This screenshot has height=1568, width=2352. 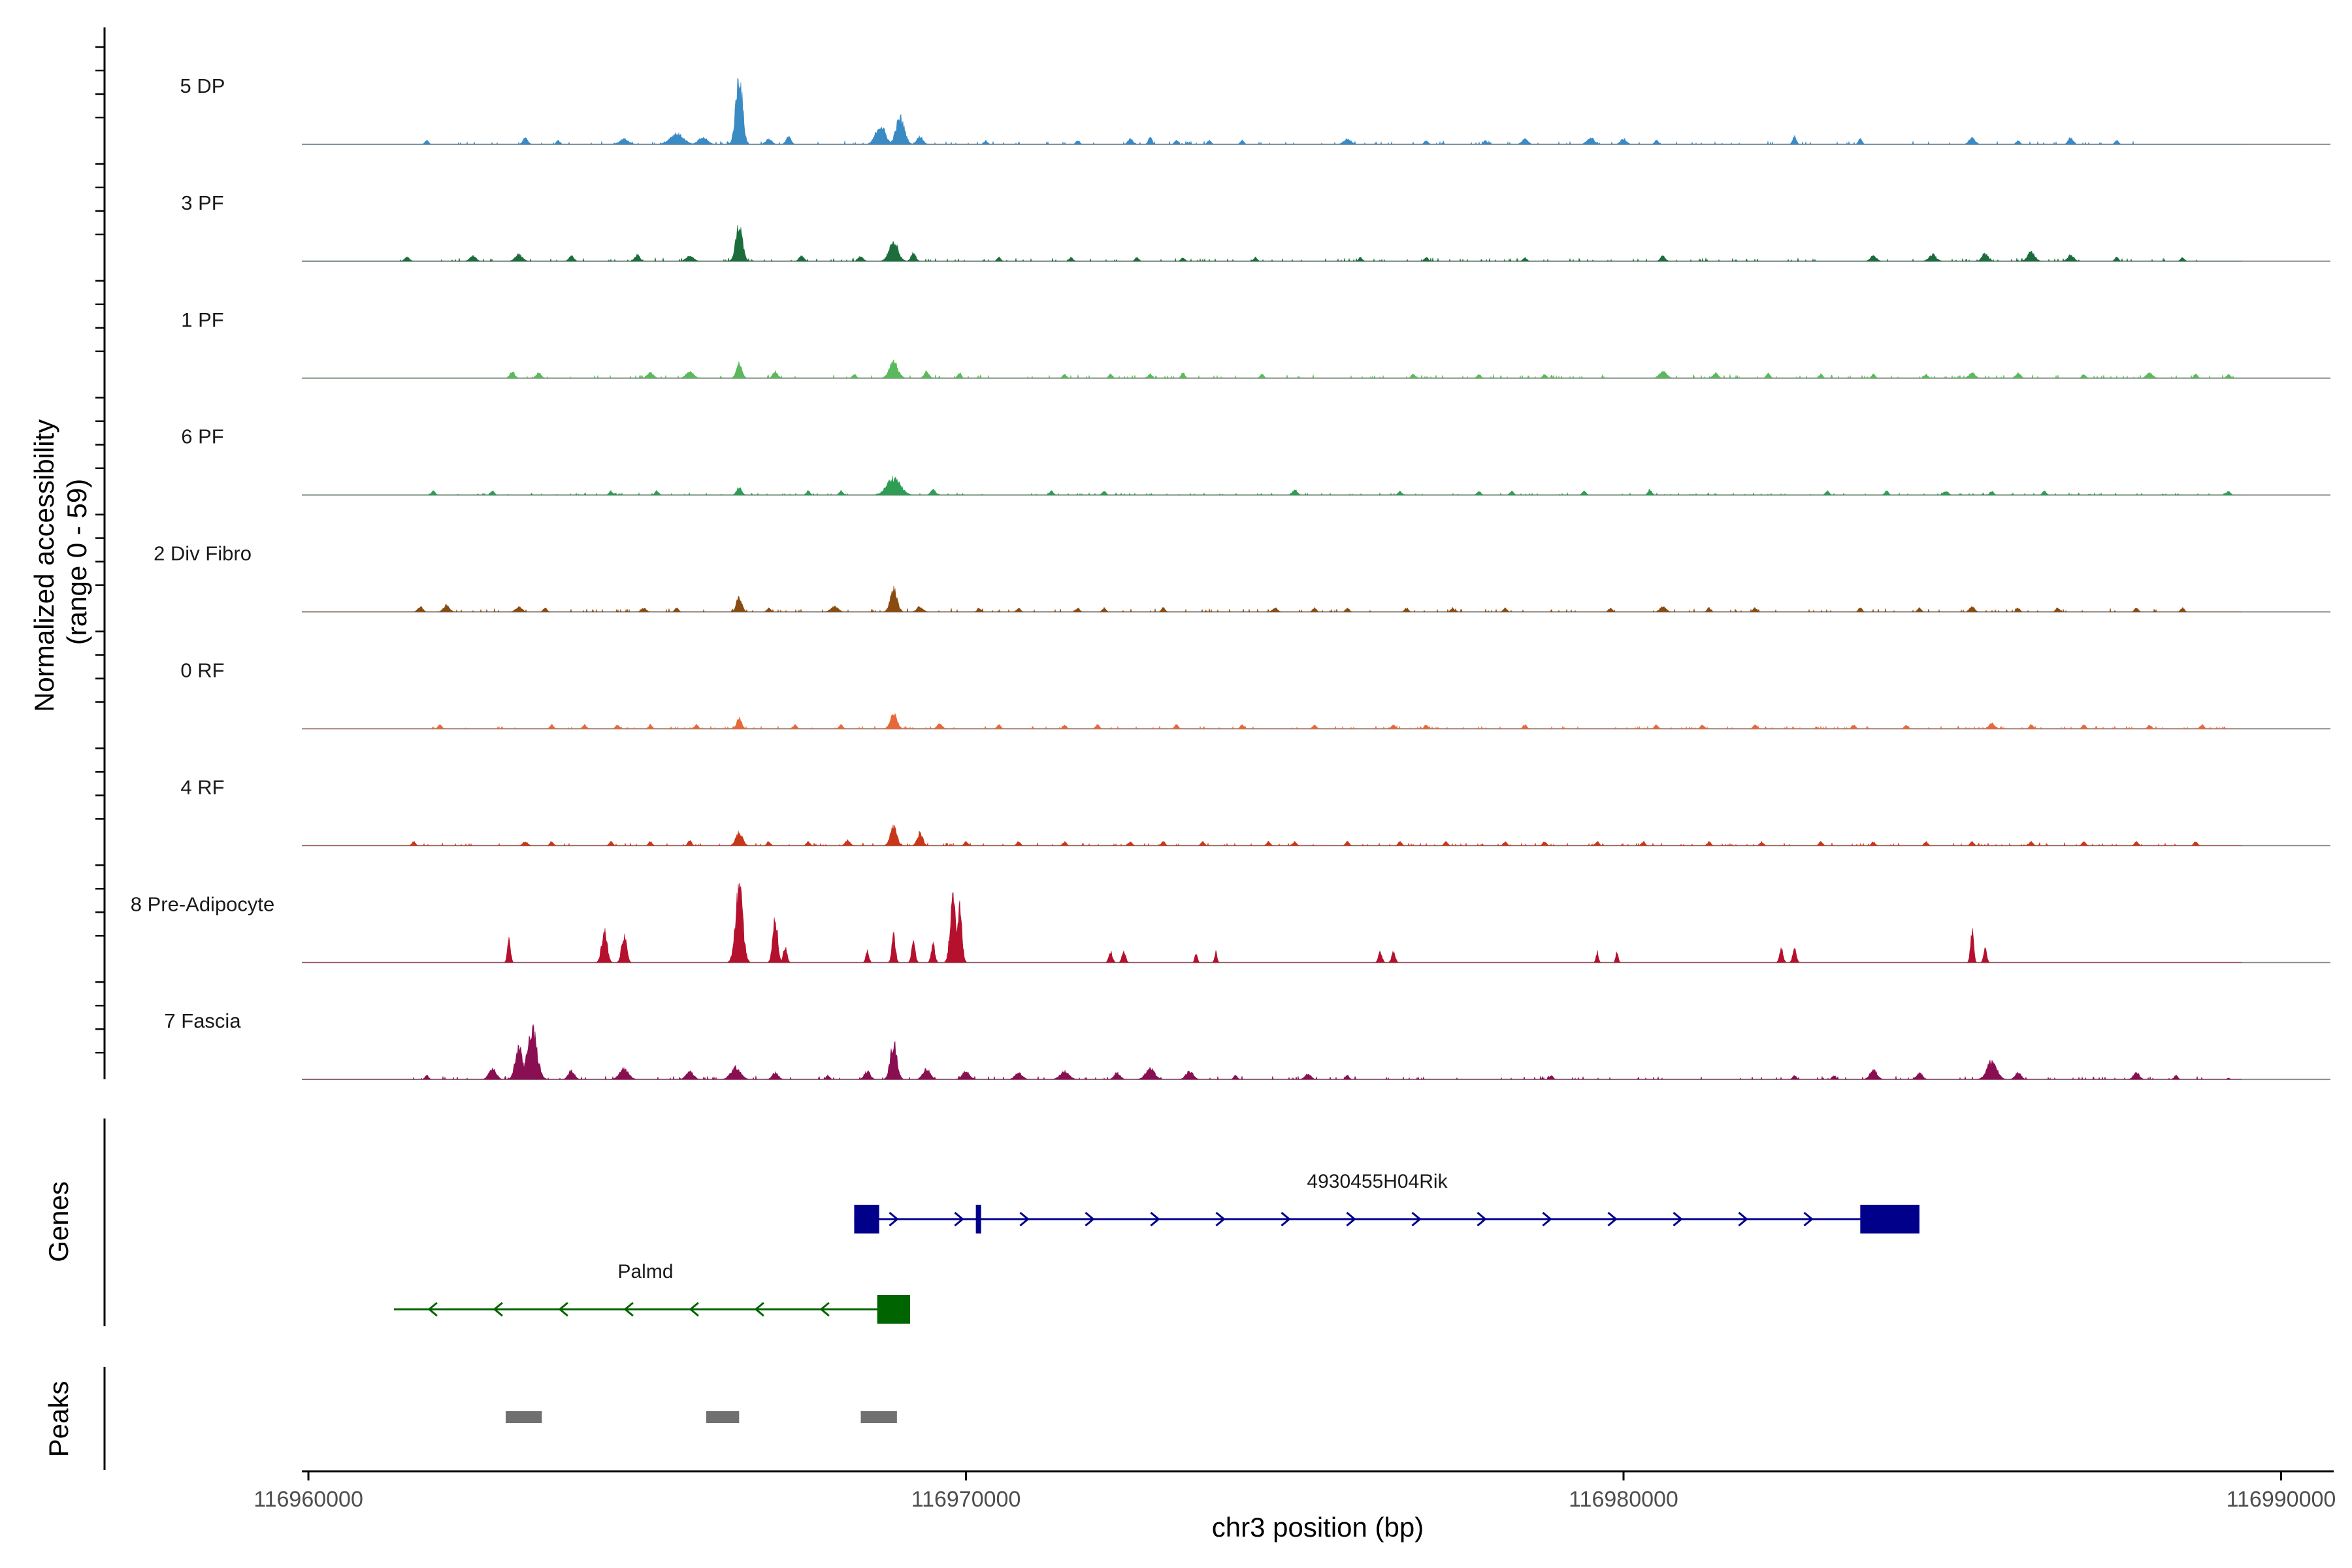 I want to click on track-6-pf: 6 PF, so click(x=1255, y=460).